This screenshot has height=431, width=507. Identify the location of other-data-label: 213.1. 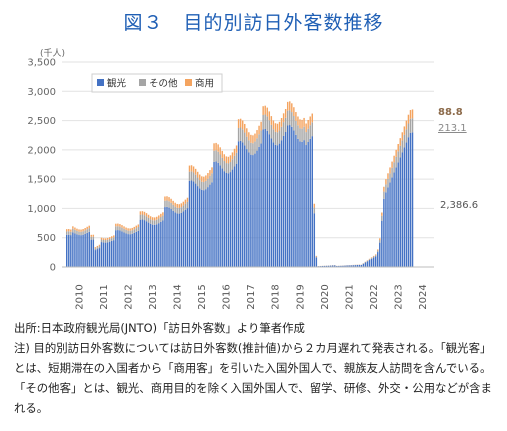
(452, 128).